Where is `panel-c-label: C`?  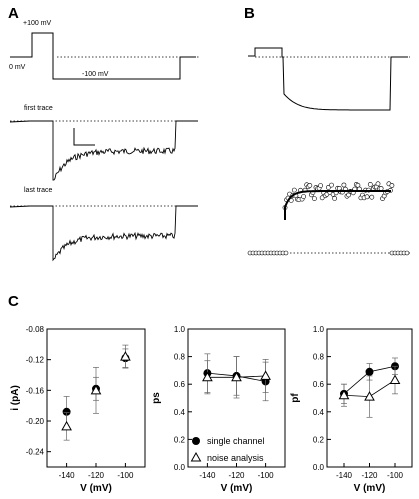
panel-c-label: C is located at coordinates (13, 301).